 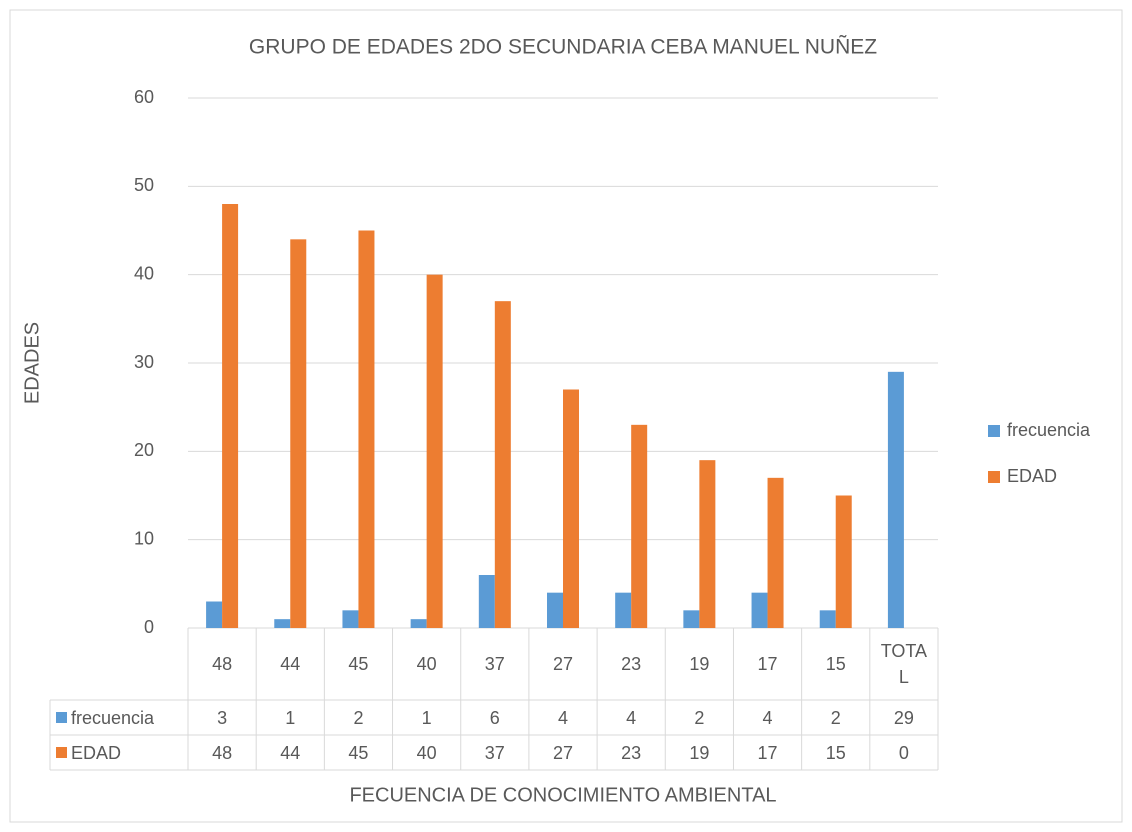 I want to click on table-value: 45, so click(x=358, y=752).